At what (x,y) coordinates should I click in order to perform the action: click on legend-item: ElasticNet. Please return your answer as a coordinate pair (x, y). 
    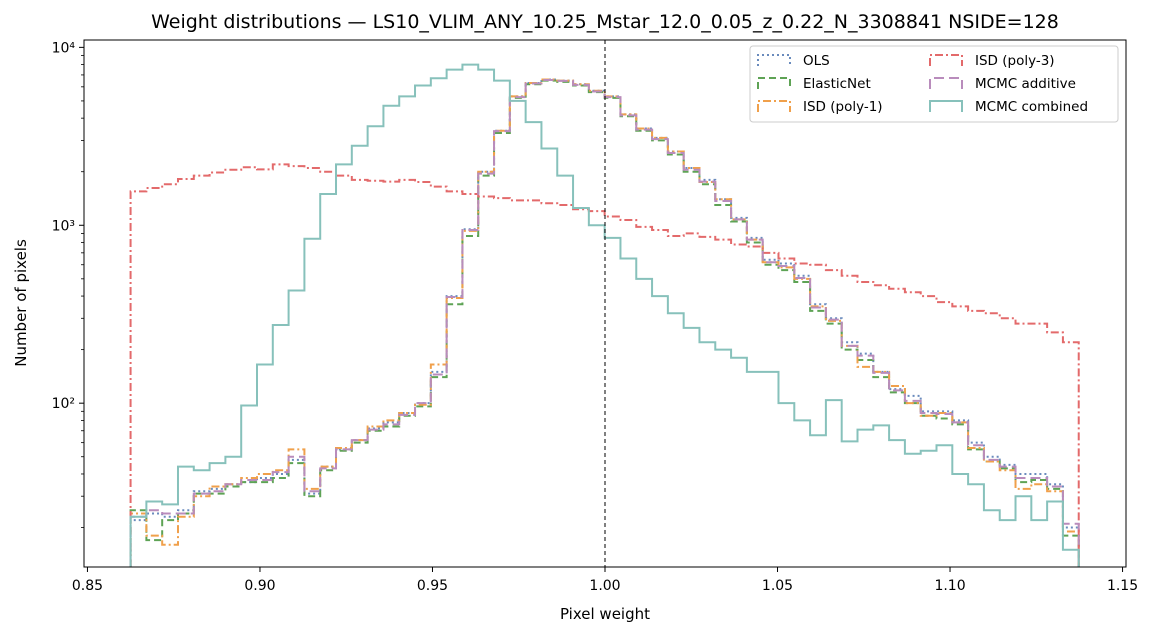
    Looking at the image, I should click on (814, 84).